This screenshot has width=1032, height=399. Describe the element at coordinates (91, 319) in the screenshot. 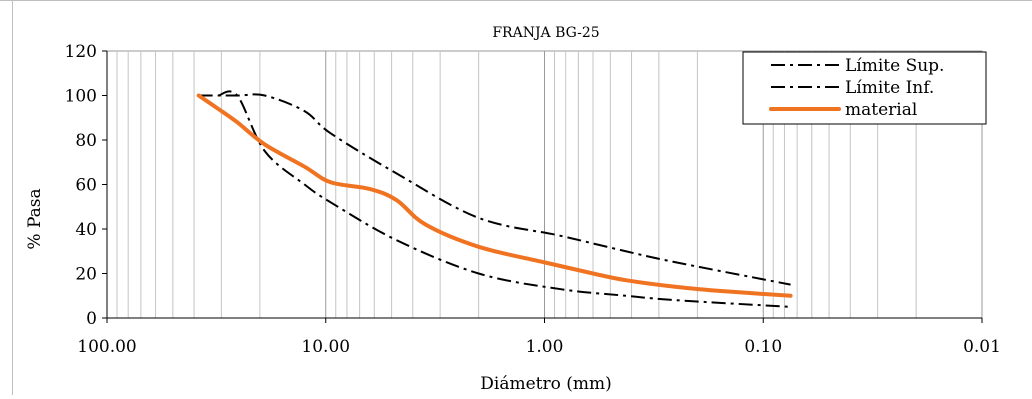

I see `y-tick-label: 0` at that location.